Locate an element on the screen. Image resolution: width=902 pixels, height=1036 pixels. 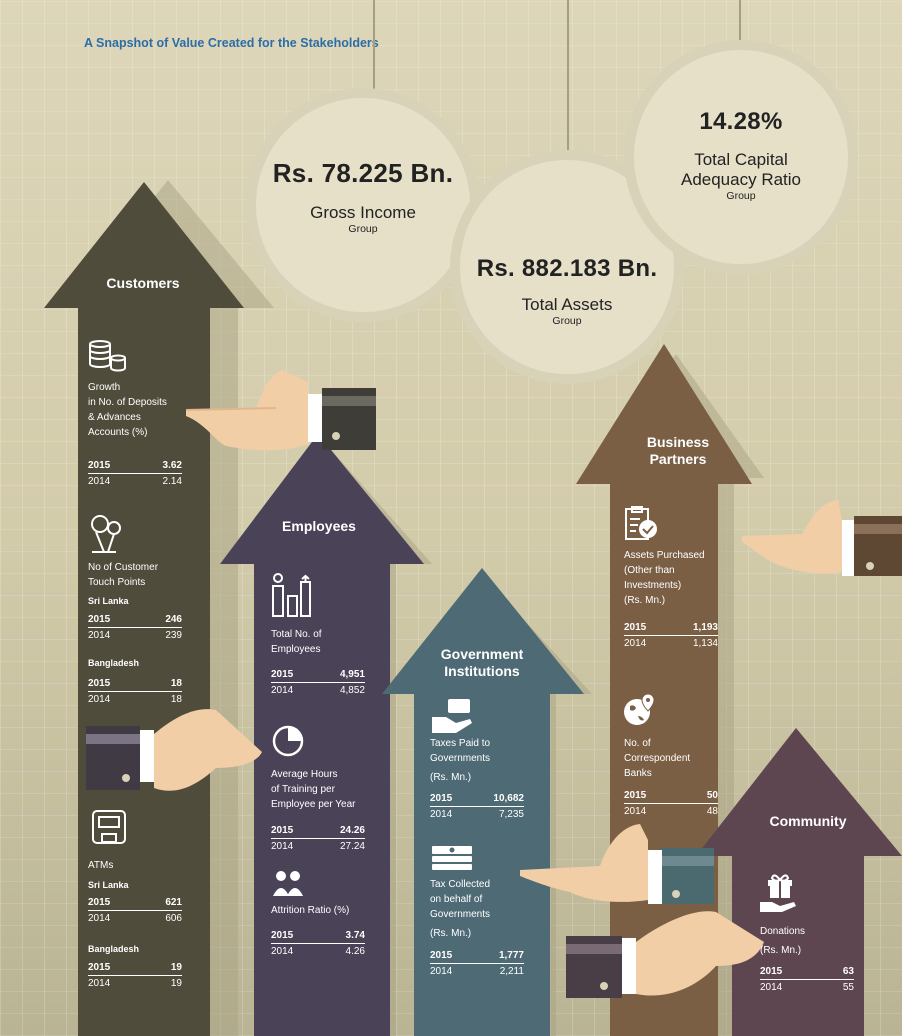
touch-sri-lanka-label: Sri Lanka is located at coordinates (108, 601).